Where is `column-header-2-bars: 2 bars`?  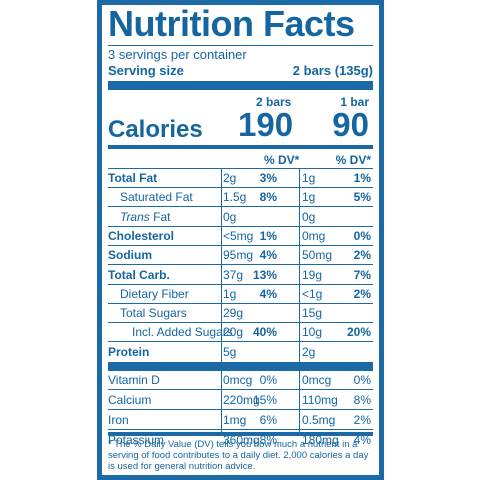 column-header-2-bars: 2 bars is located at coordinates (274, 102).